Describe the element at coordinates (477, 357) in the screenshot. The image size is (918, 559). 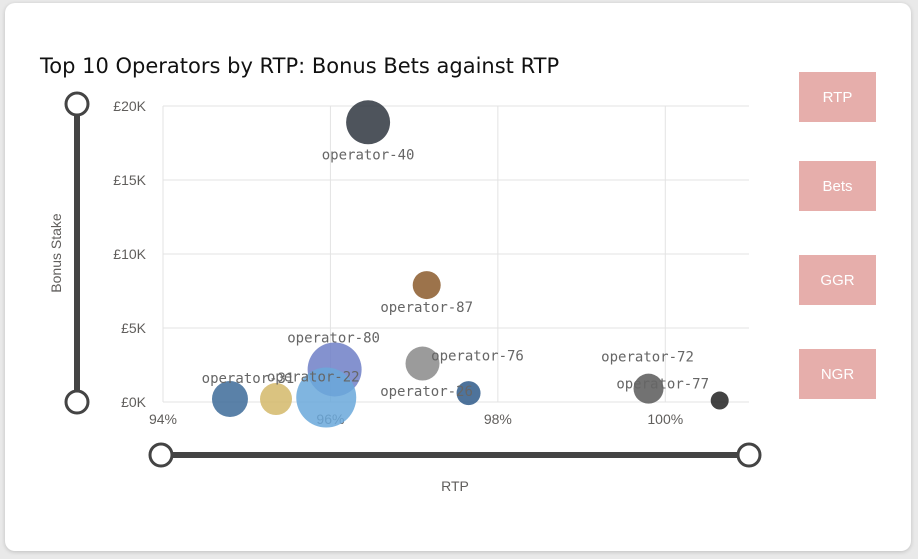
I see `data-label: operator-76` at that location.